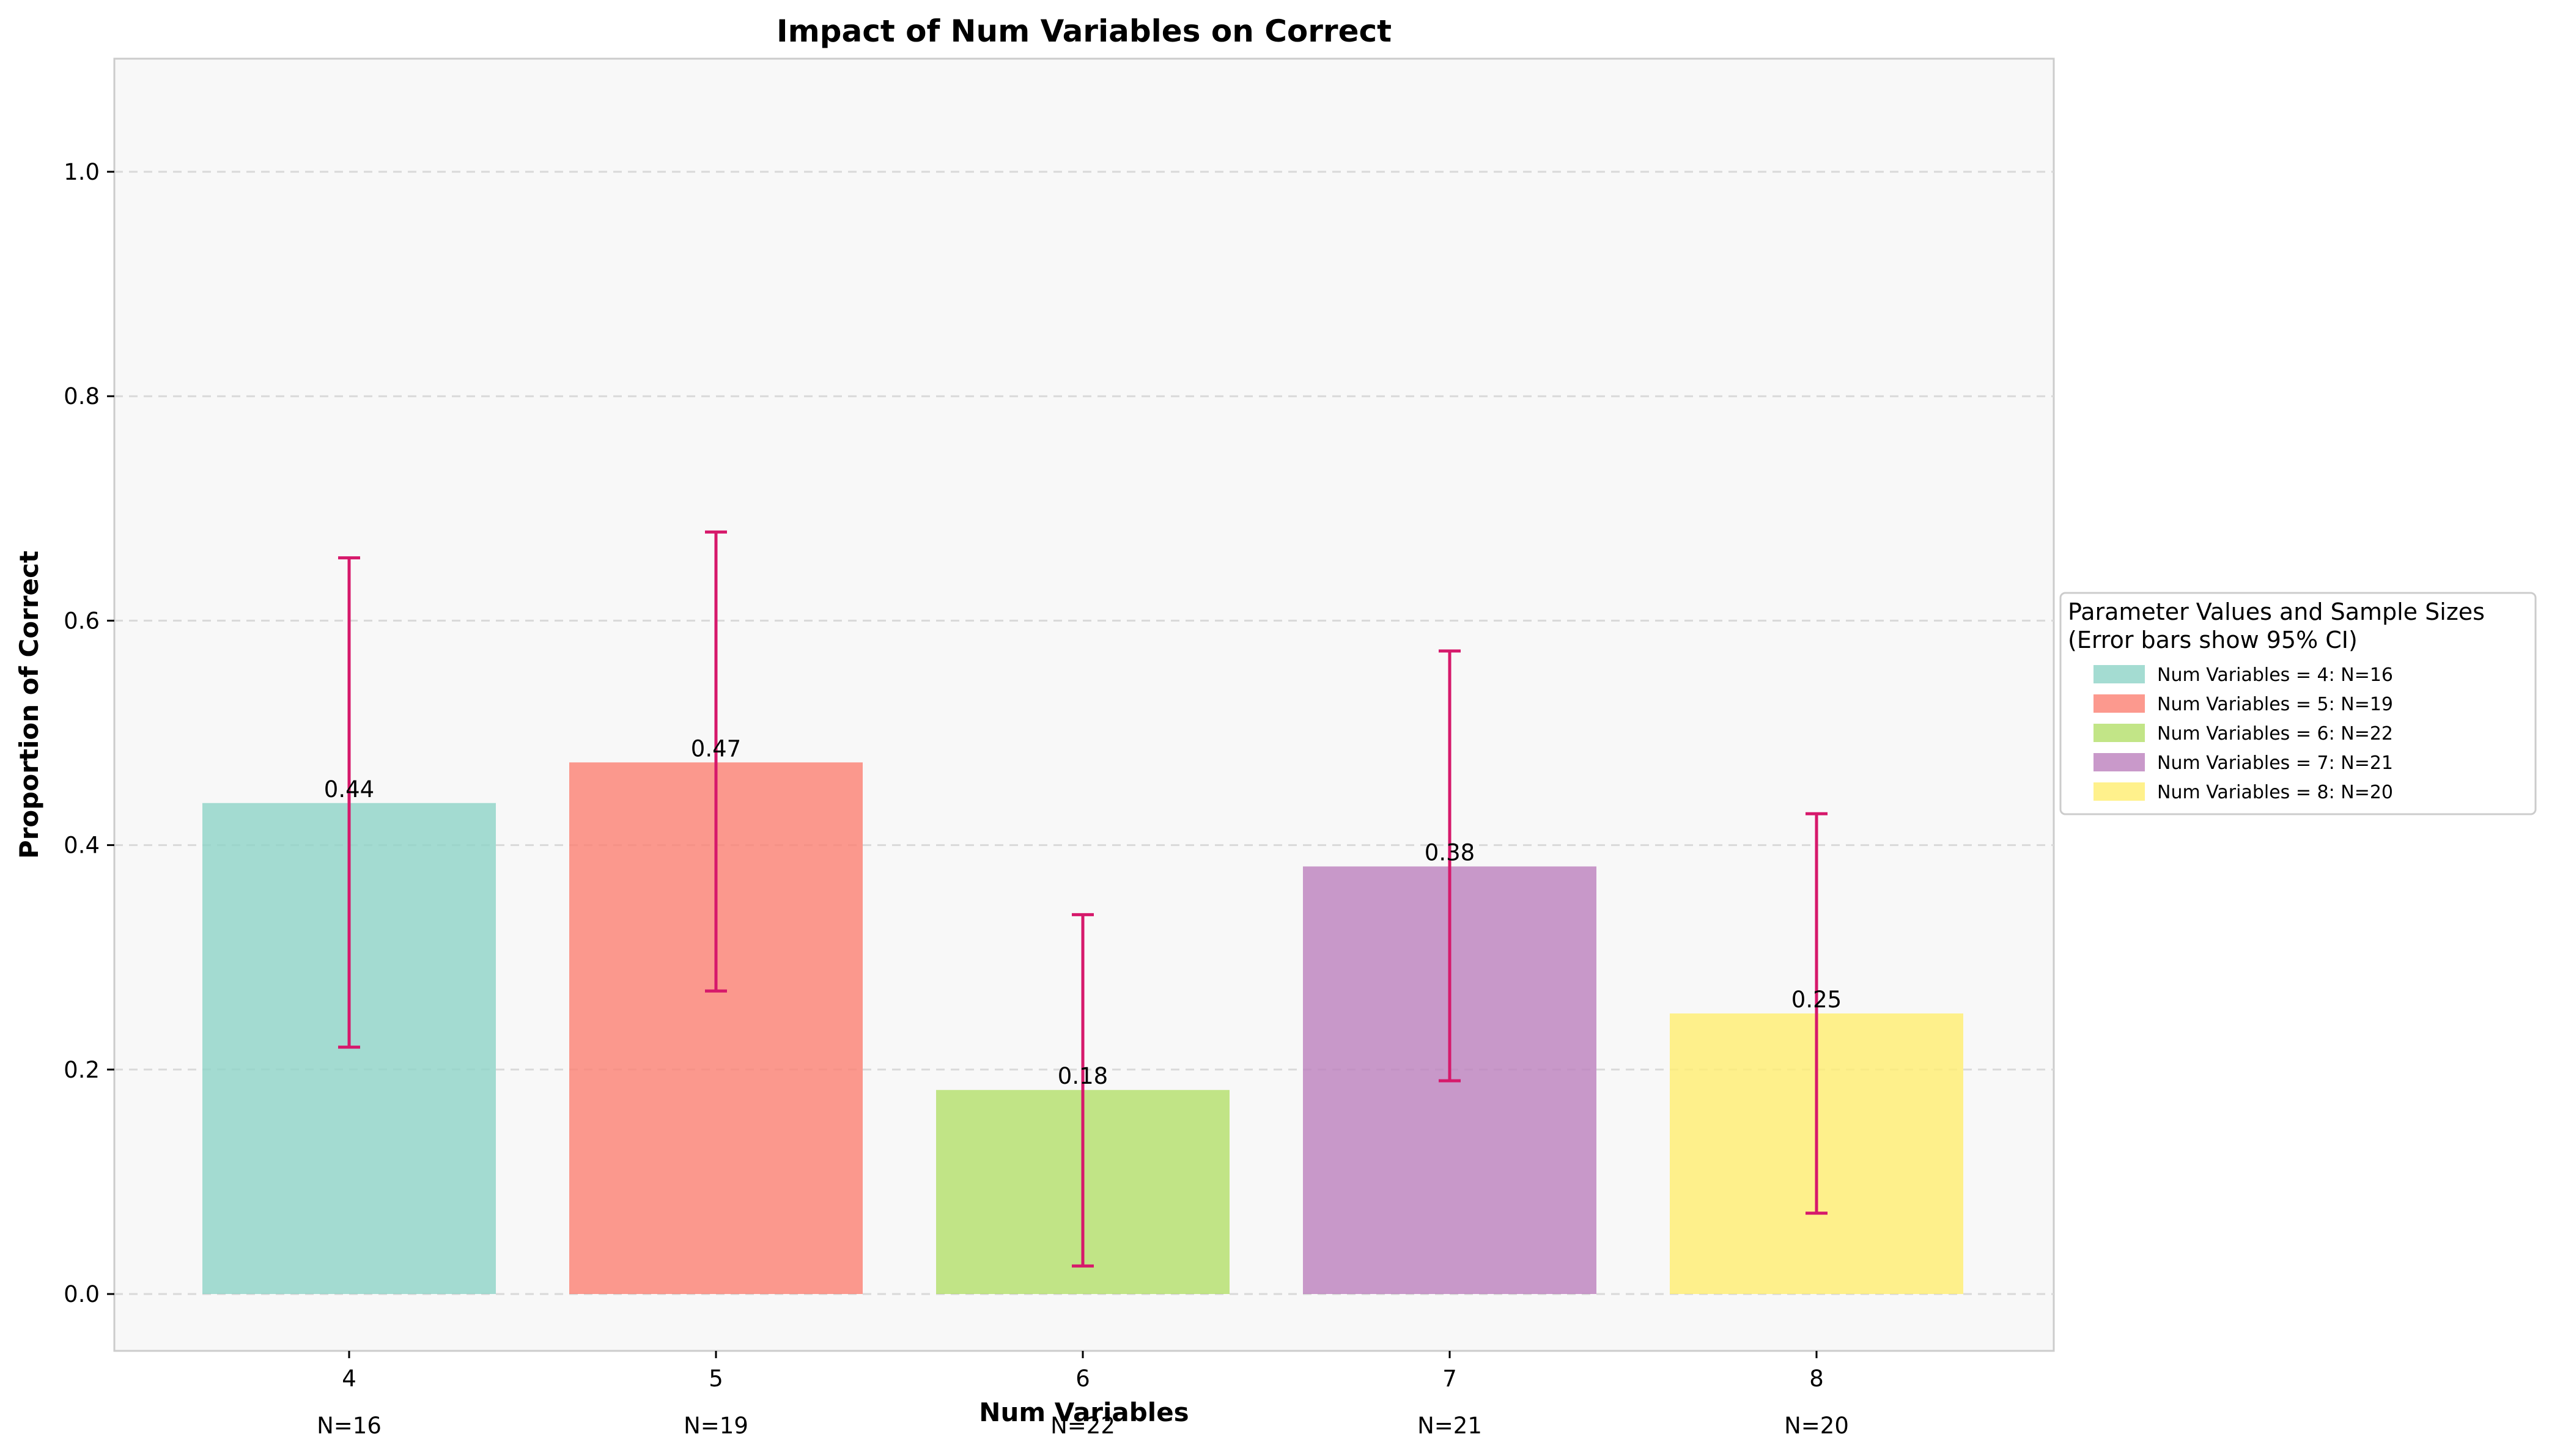 This screenshot has width=2549, height=1456. What do you see at coordinates (1450, 852) in the screenshot?
I see `data-label: 0.38` at bounding box center [1450, 852].